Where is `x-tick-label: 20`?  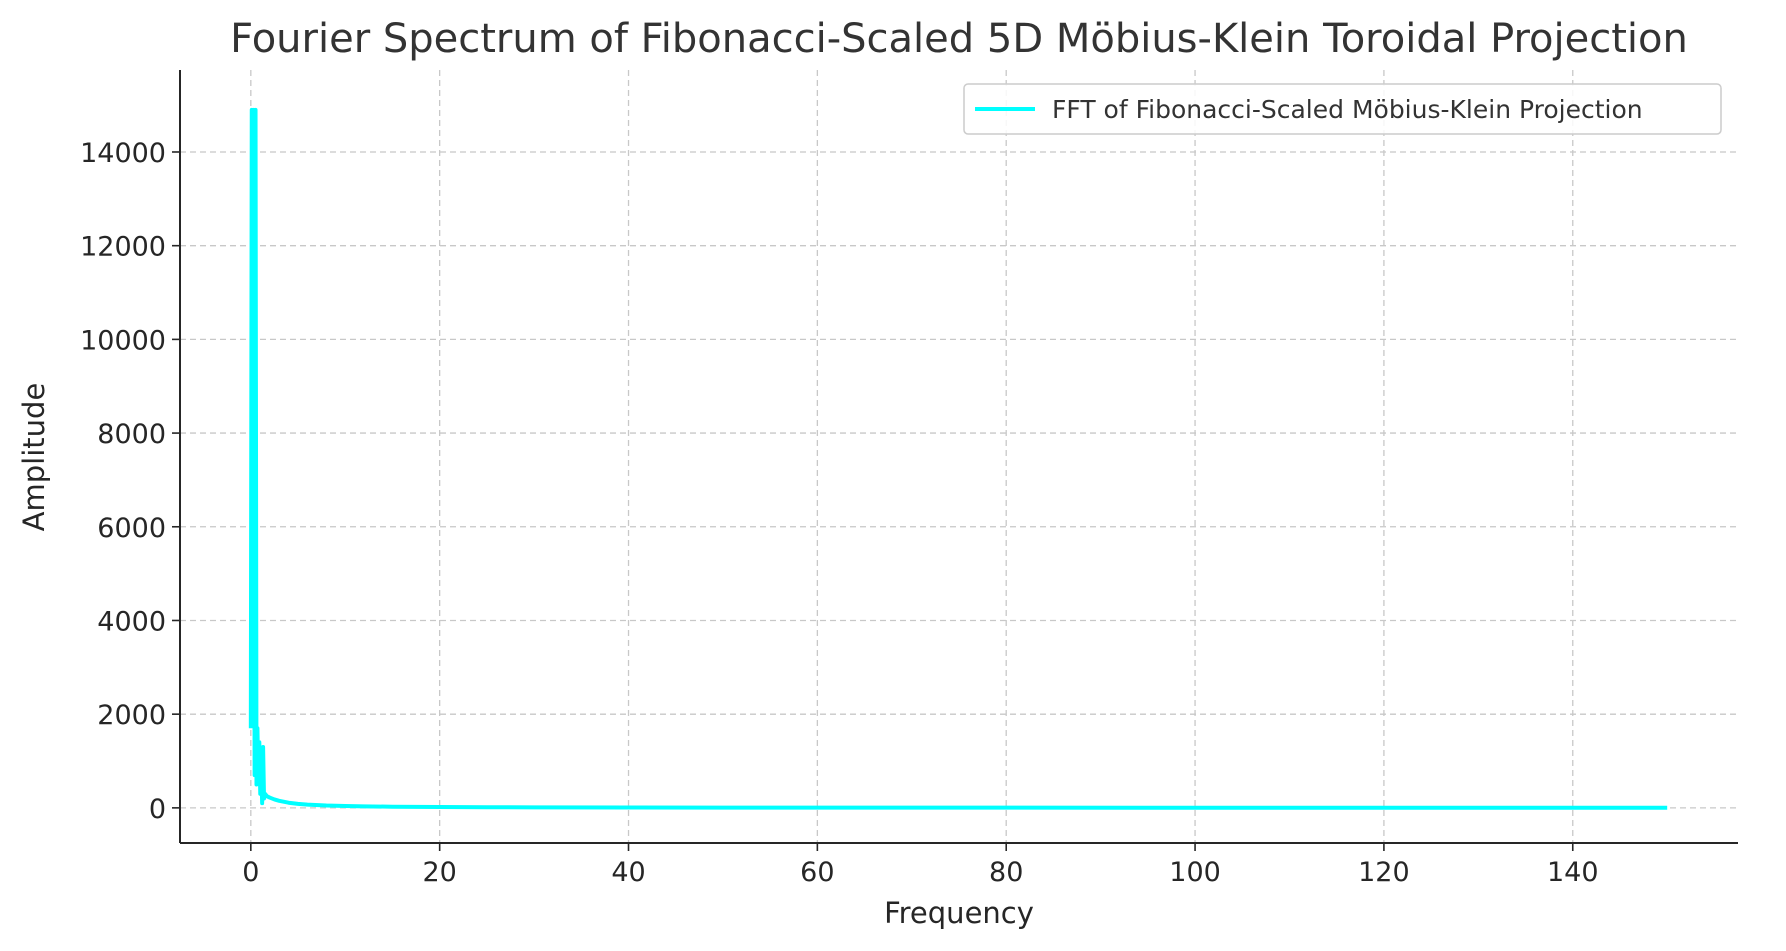
x-tick-label: 20 is located at coordinates (439, 872).